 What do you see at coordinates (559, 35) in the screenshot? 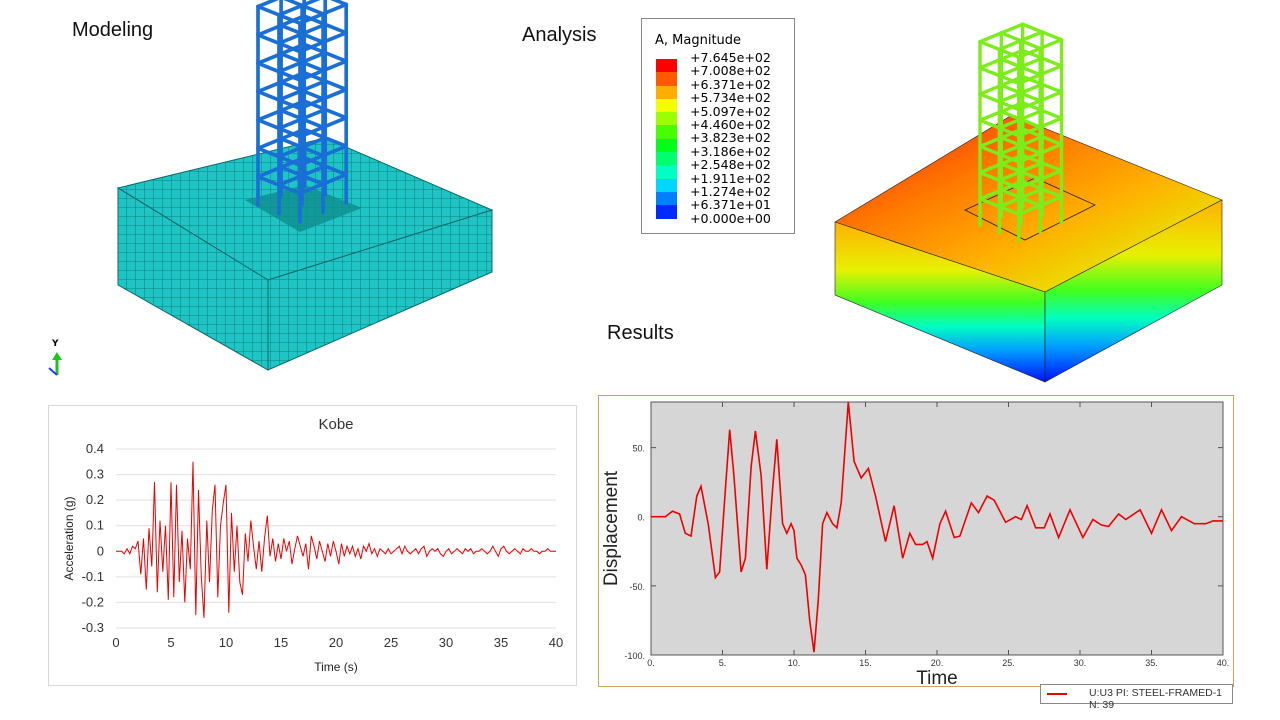
I see `analysis-label: Analysis` at bounding box center [559, 35].